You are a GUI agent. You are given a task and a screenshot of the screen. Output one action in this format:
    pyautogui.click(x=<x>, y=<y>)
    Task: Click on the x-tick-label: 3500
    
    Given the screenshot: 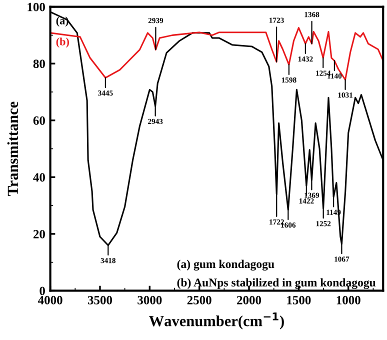 What is the action you would take?
    pyautogui.click(x=100, y=300)
    